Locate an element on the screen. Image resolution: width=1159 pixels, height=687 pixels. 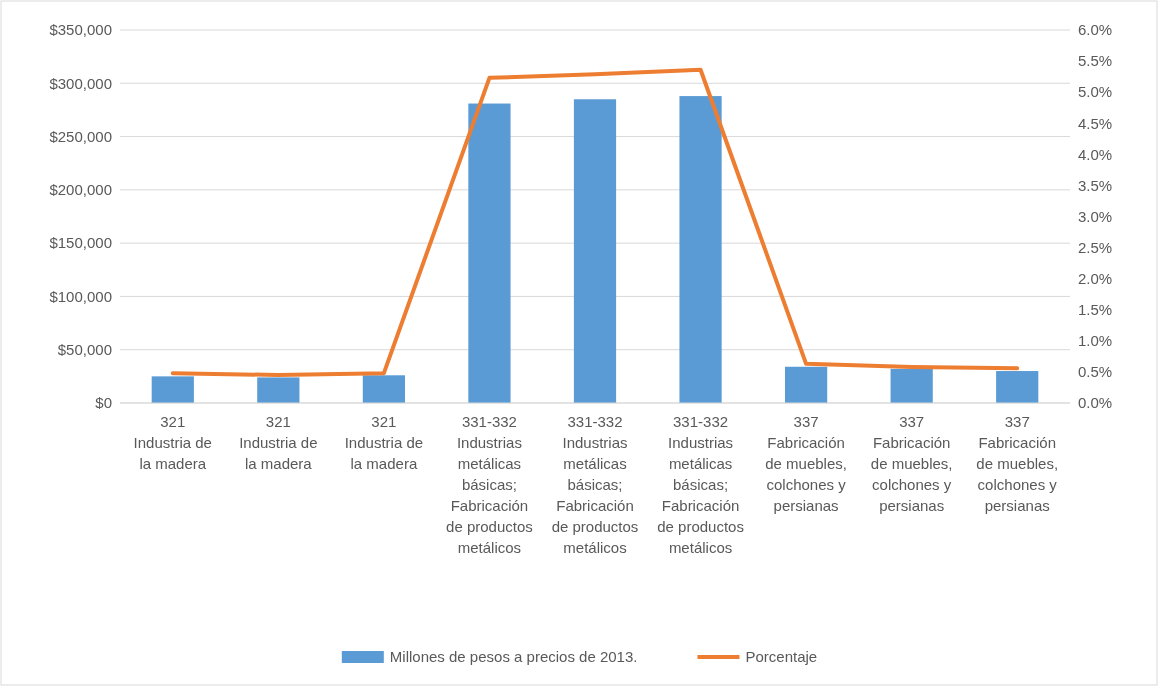
y2-tick-label: 0.0% is located at coordinates (1095, 403).